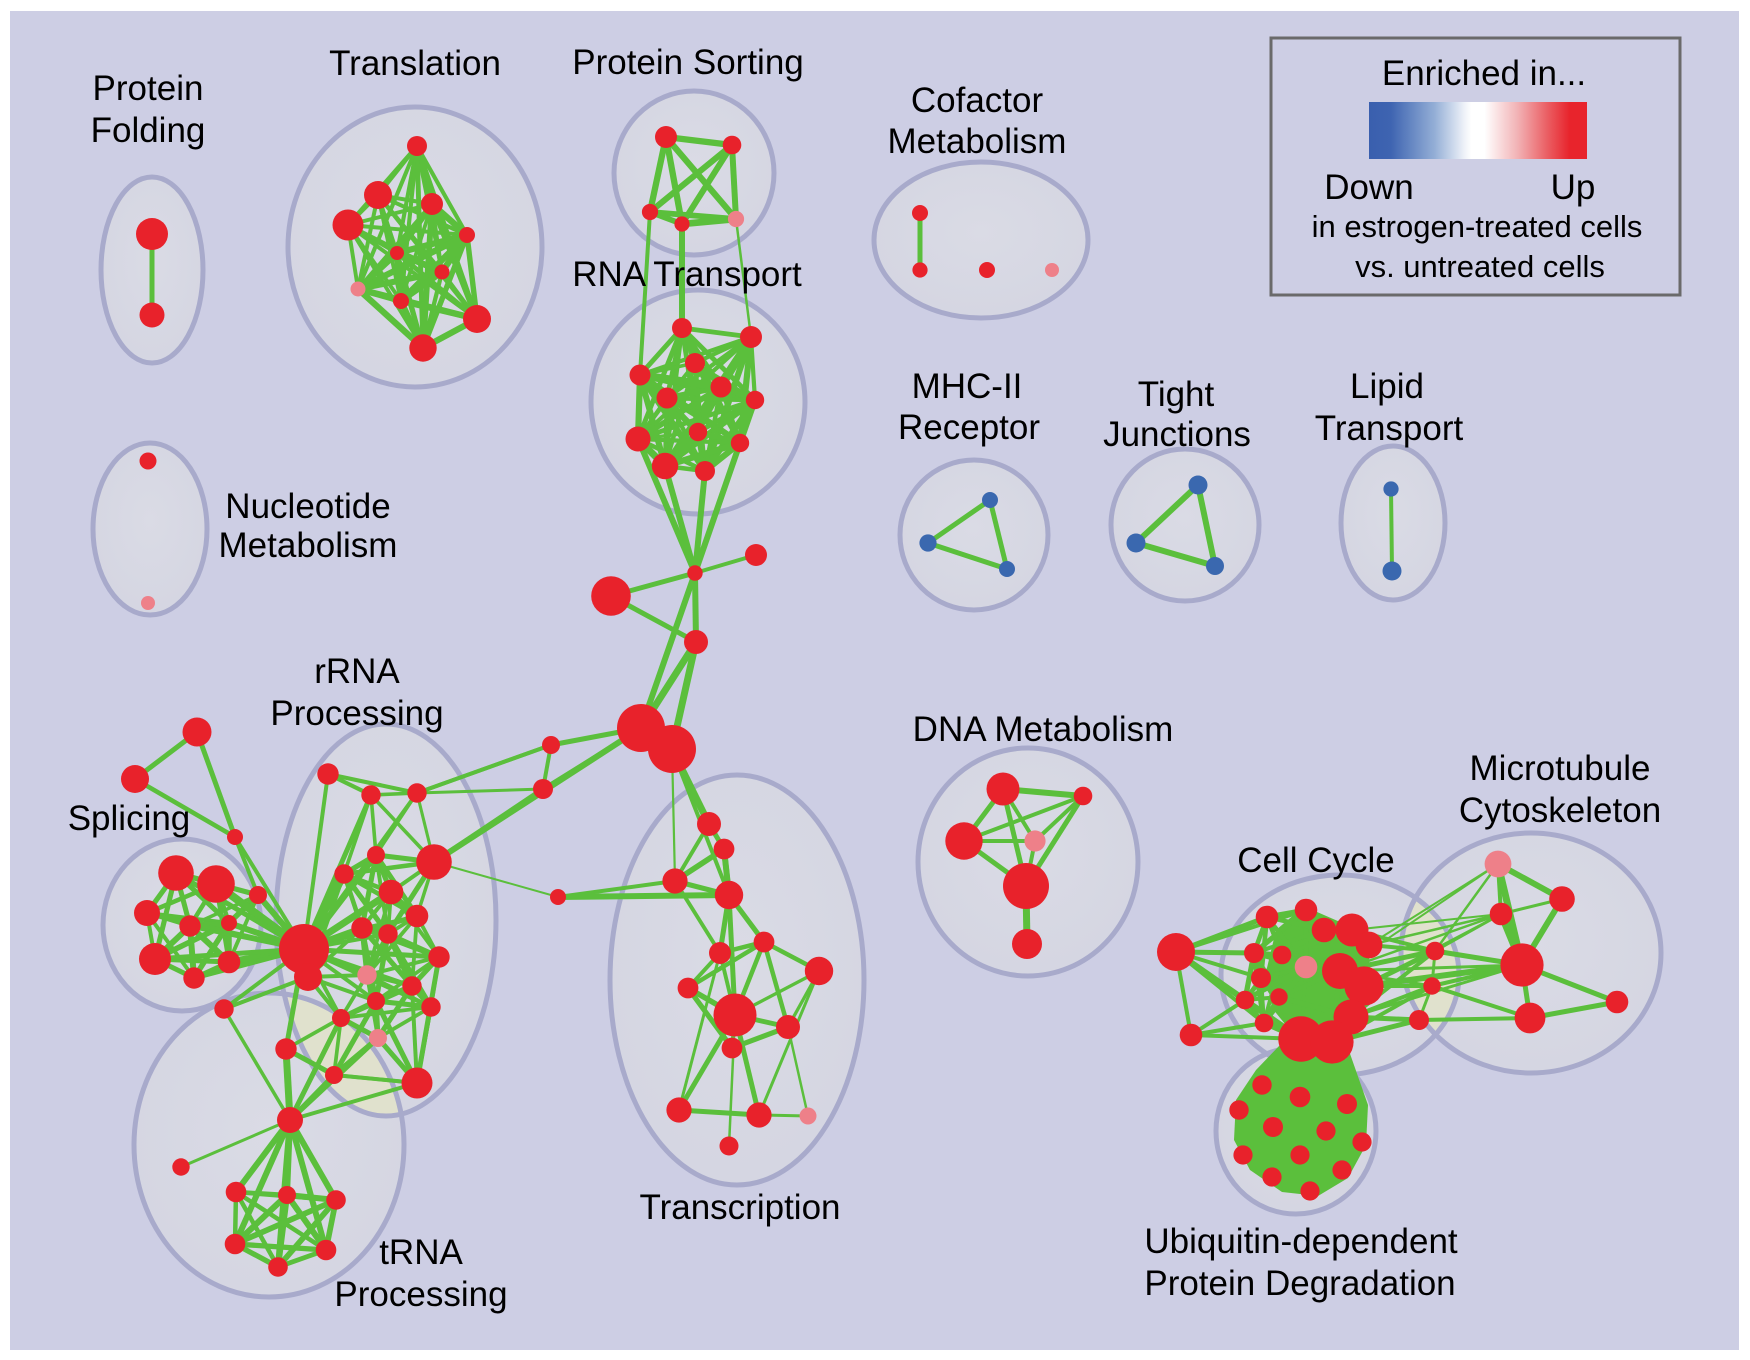  Describe the element at coordinates (688, 62) in the screenshot. I see `svg-text: Protein Sorting` at that location.